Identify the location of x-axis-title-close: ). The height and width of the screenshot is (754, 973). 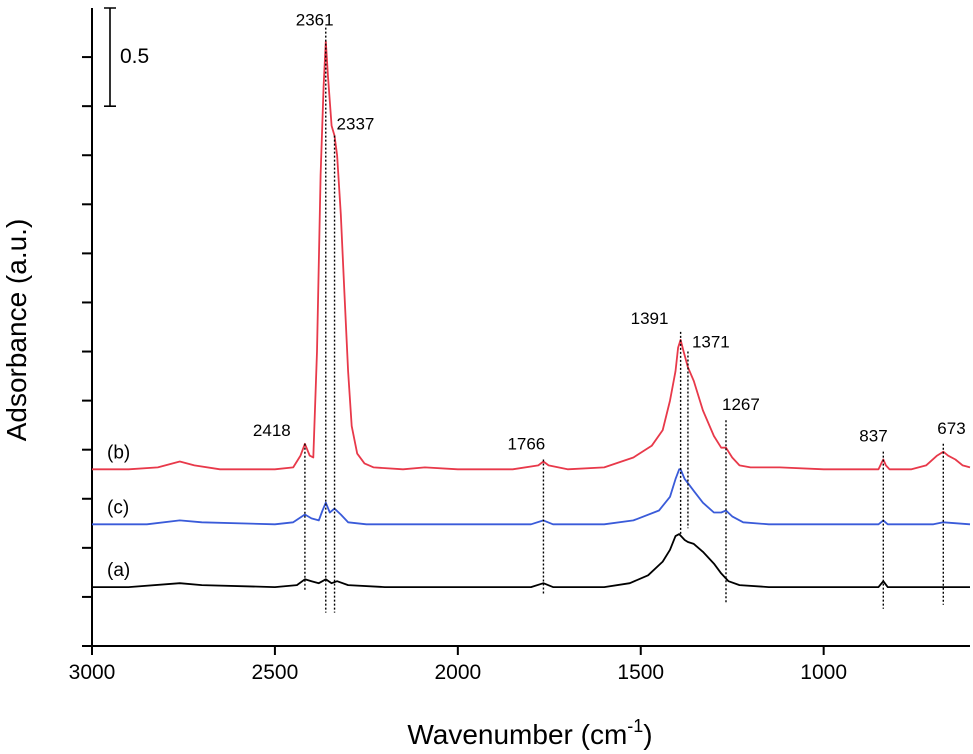
(647, 734).